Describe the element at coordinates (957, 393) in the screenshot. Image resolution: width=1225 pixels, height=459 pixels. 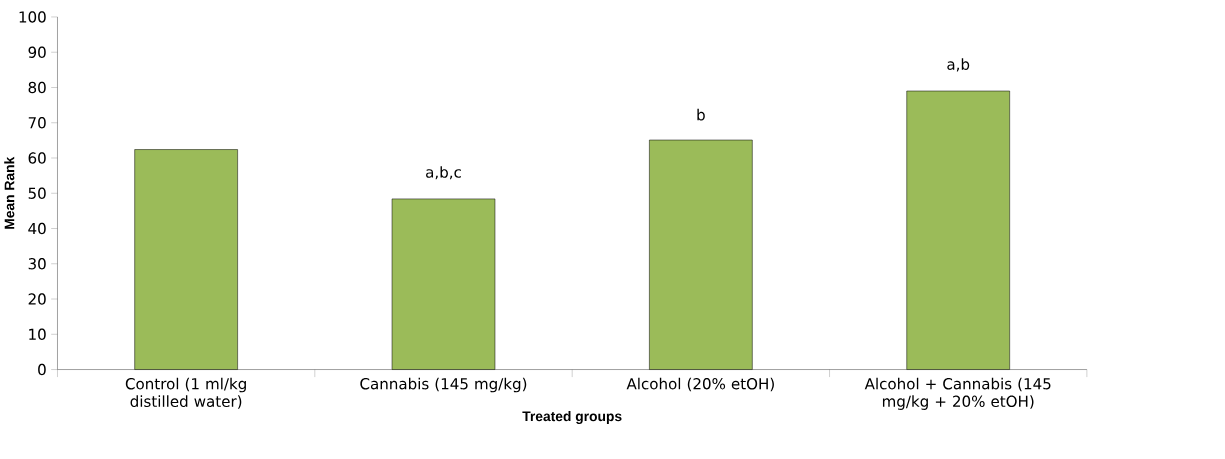
I see `x-tick-label: Alcohol + Cannabis (145 mg/kg + 20% etOH)` at that location.